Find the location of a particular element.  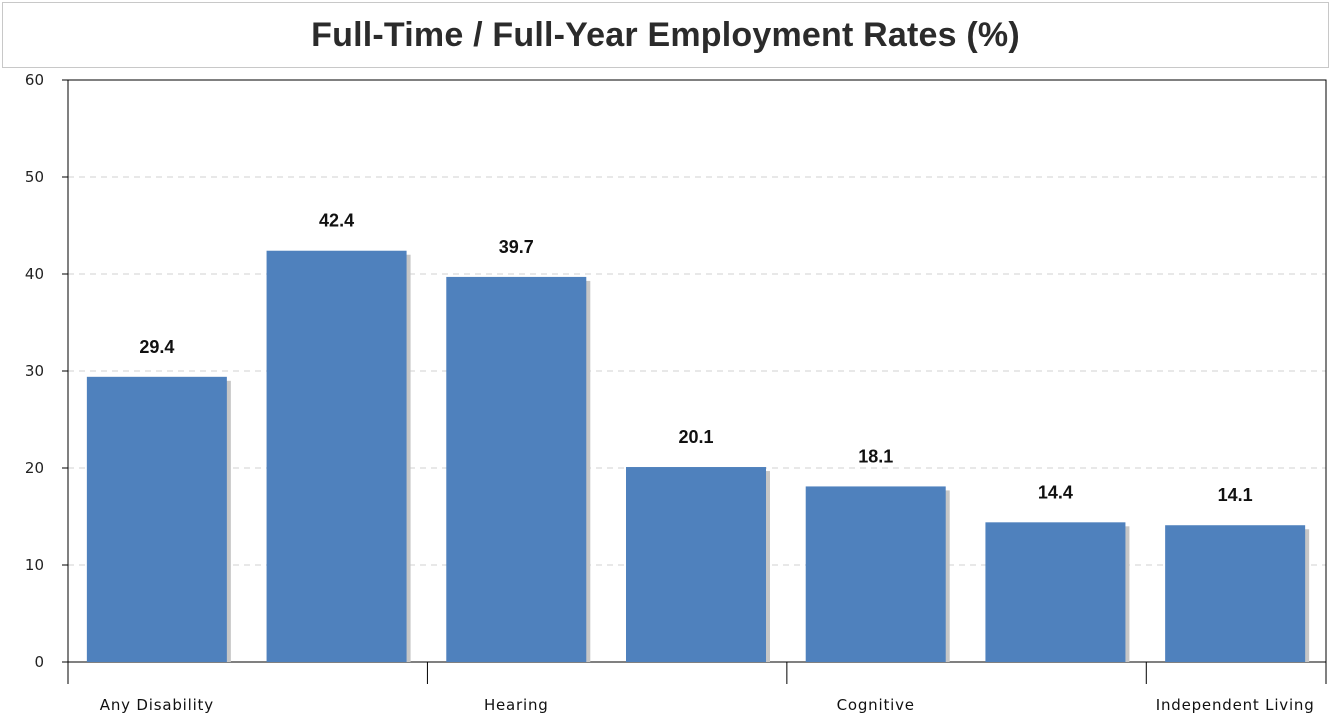

x-category-label: Independent Living is located at coordinates (1235, 705).